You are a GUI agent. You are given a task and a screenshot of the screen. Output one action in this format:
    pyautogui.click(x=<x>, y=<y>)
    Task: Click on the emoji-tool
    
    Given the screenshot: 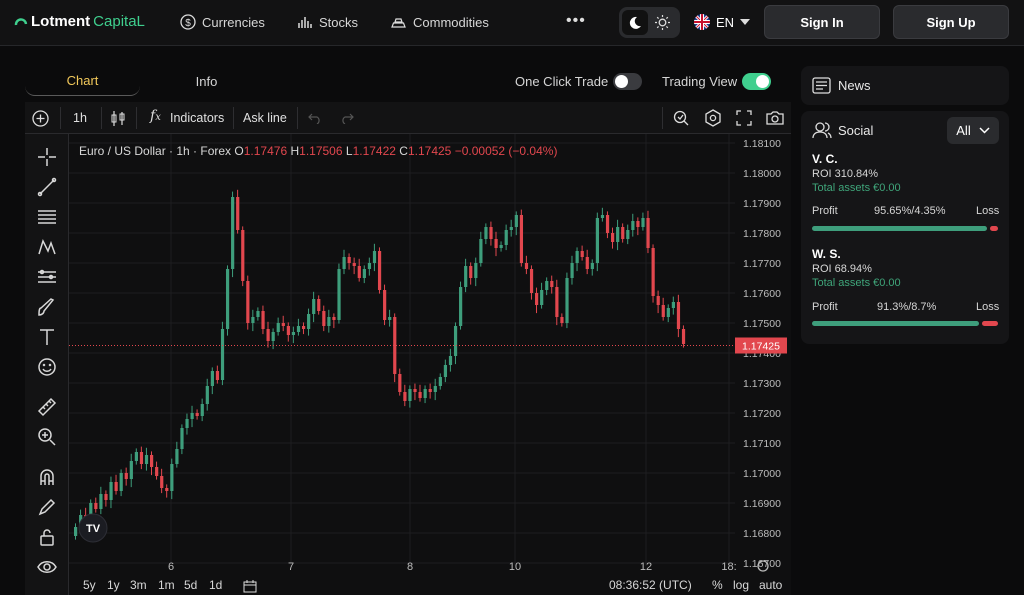 What is the action you would take?
    pyautogui.click(x=47, y=367)
    